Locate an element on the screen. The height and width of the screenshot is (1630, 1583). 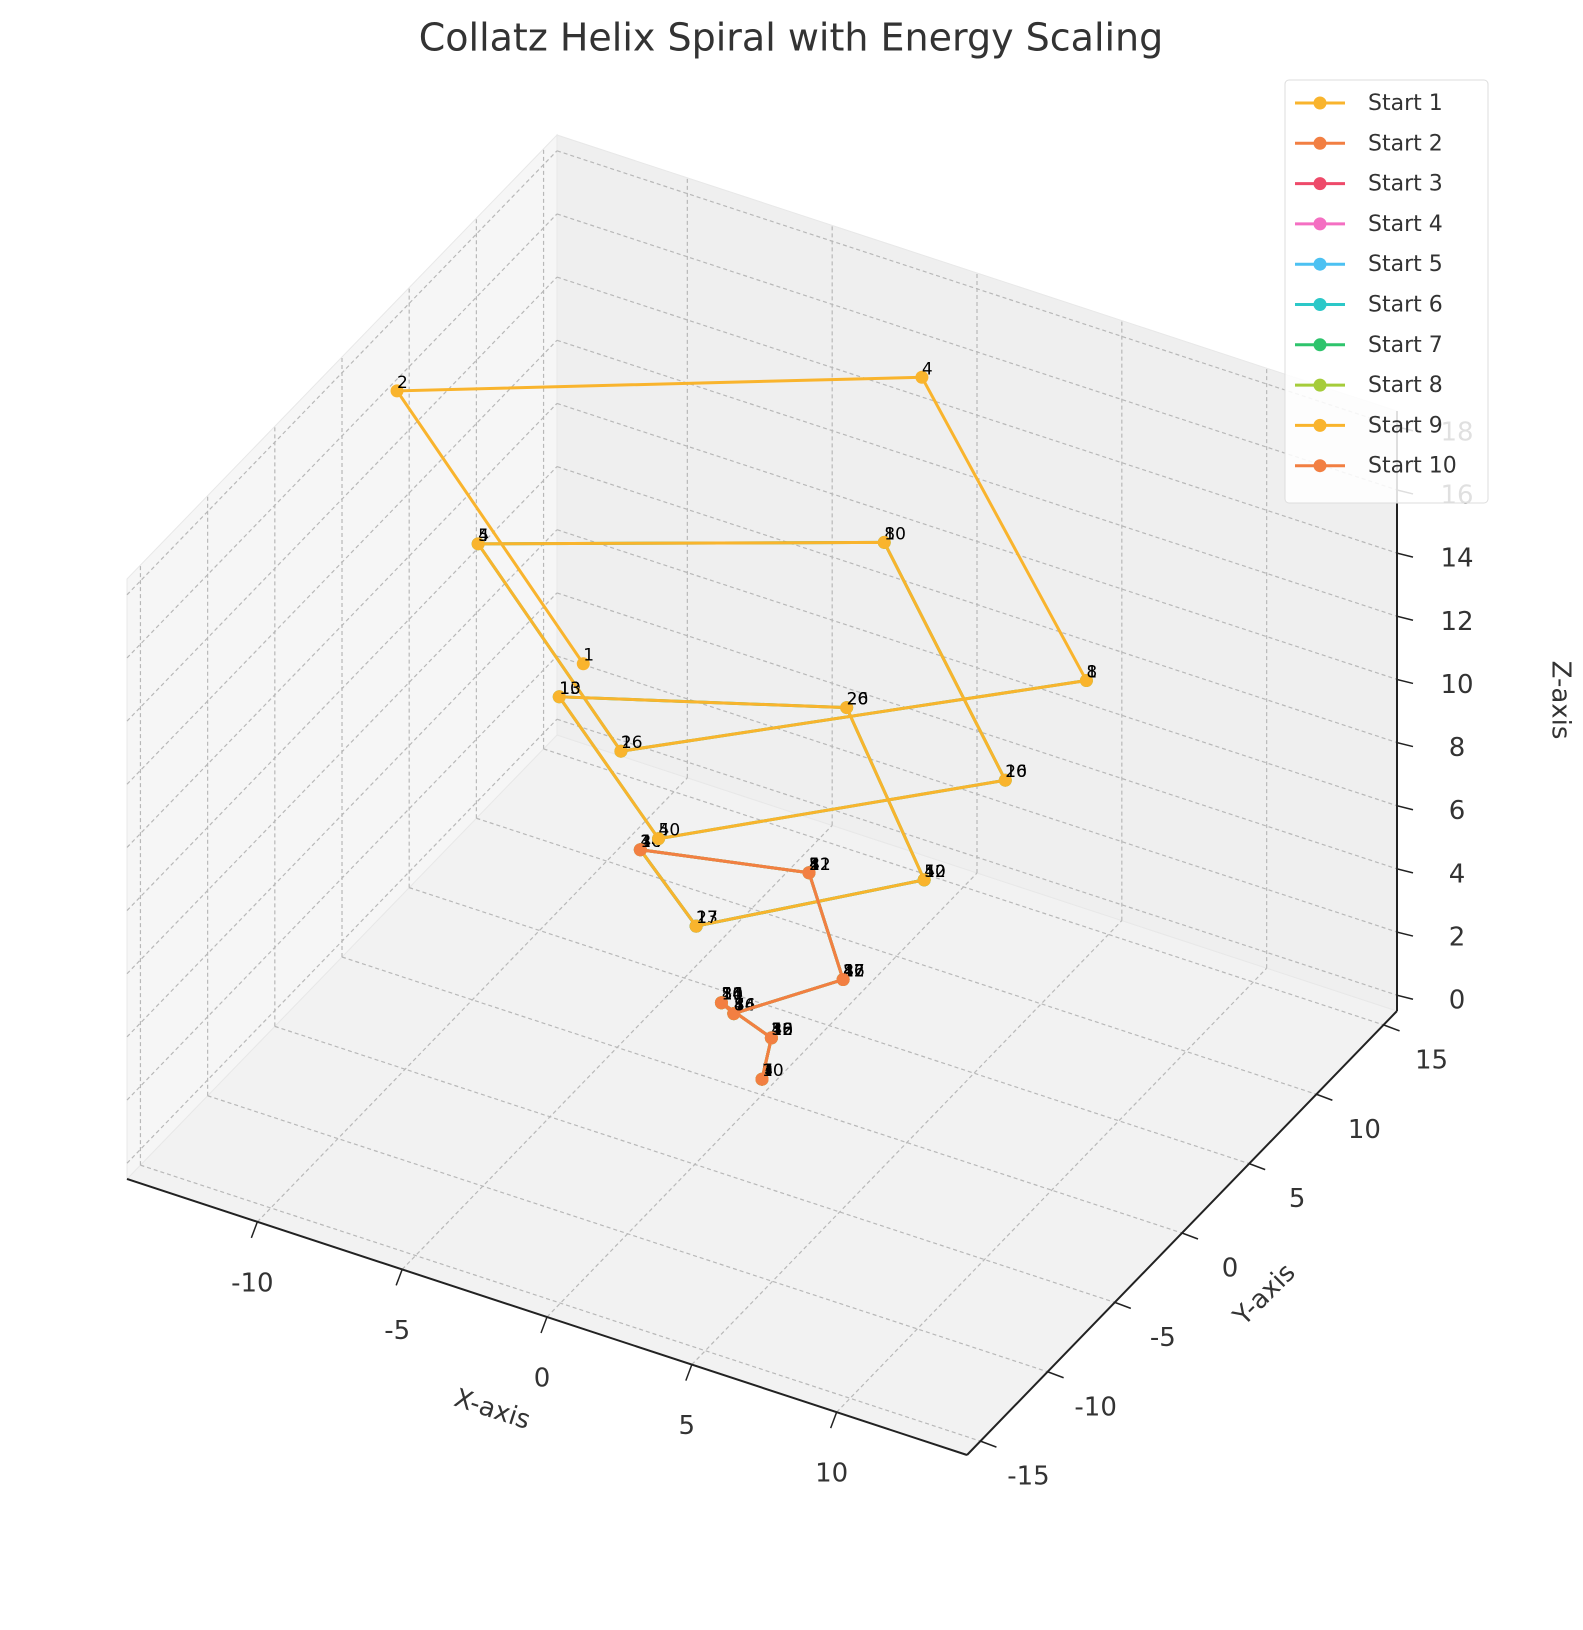
z-tick-label: 12 is located at coordinates (1456, 622).